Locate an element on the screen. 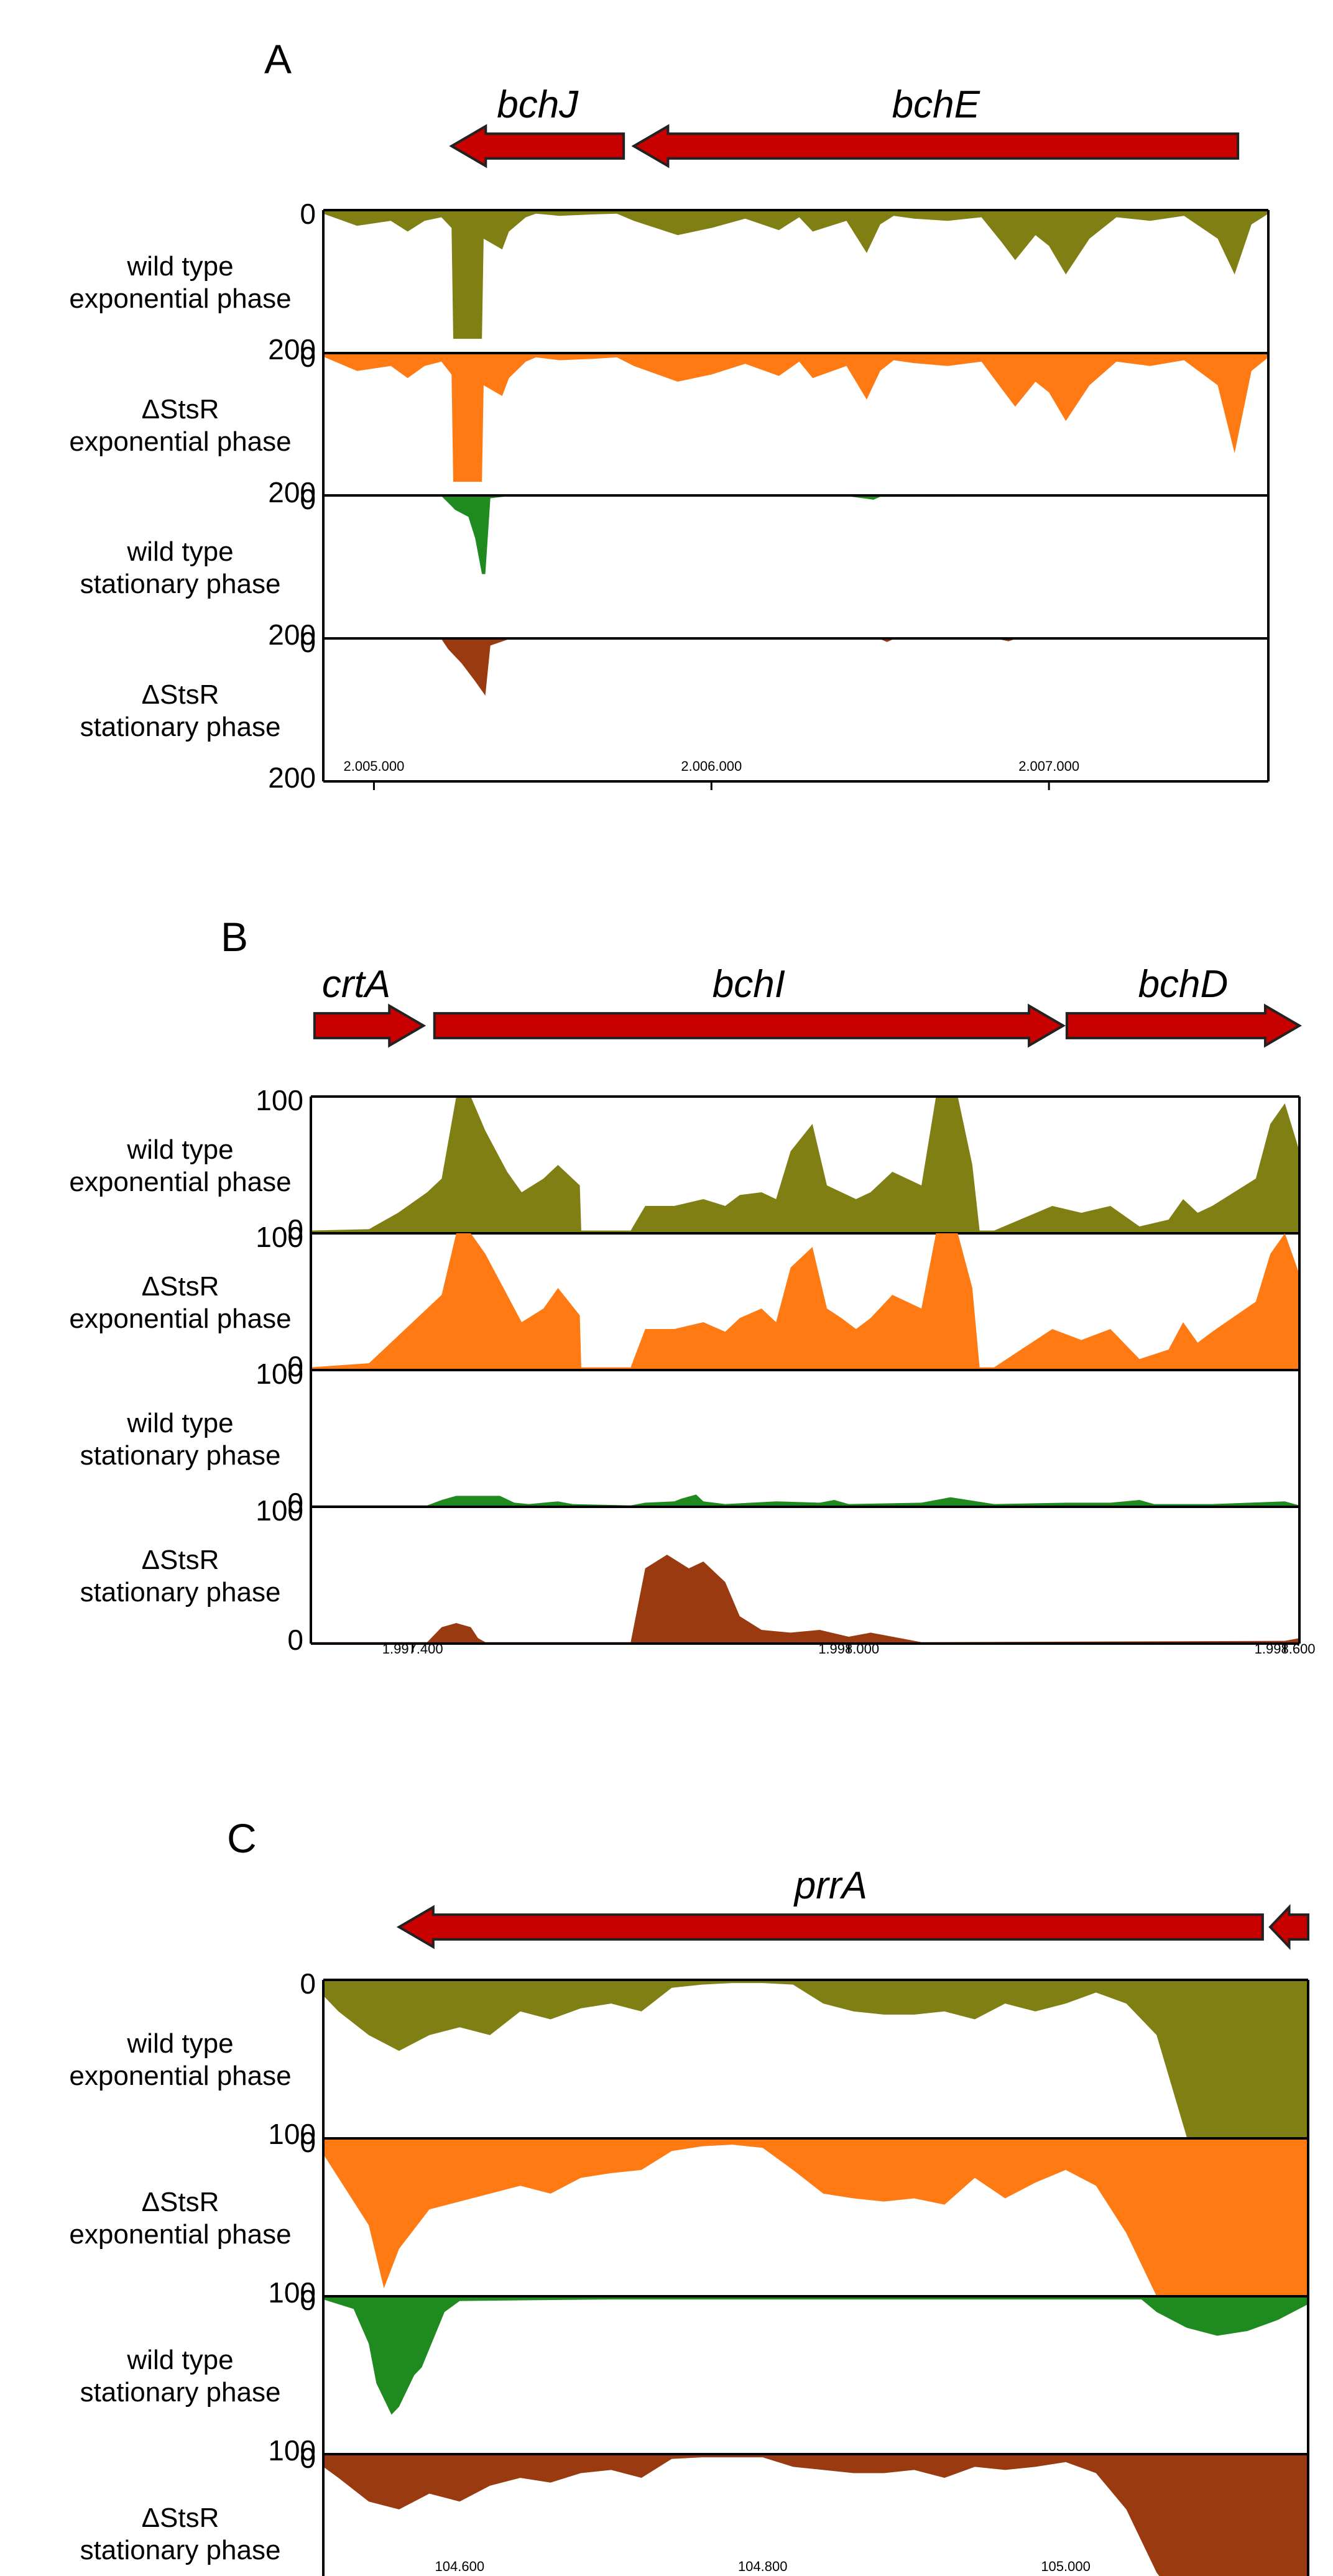 Image resolution: width=1333 pixels, height=2576 pixels. gene-label: bchI is located at coordinates (749, 984).